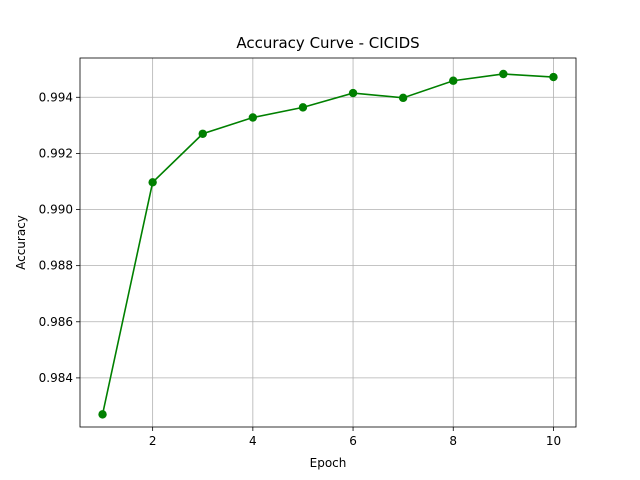  I want to click on y-tick-label: 0.990, so click(56, 210).